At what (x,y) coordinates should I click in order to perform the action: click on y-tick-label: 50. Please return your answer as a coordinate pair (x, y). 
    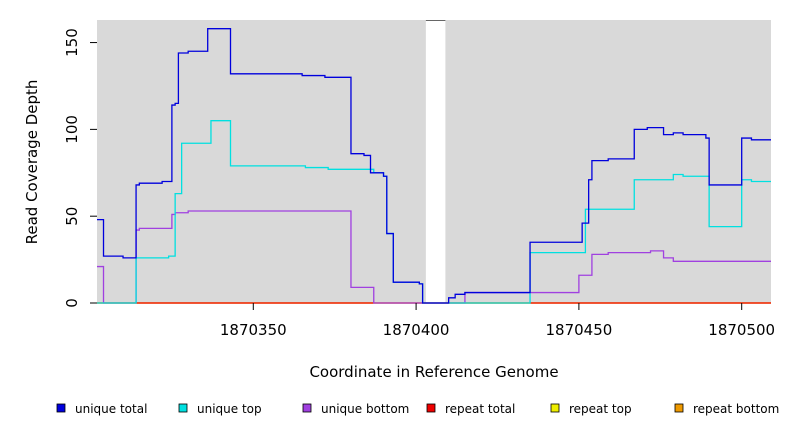
    Looking at the image, I should click on (72, 216).